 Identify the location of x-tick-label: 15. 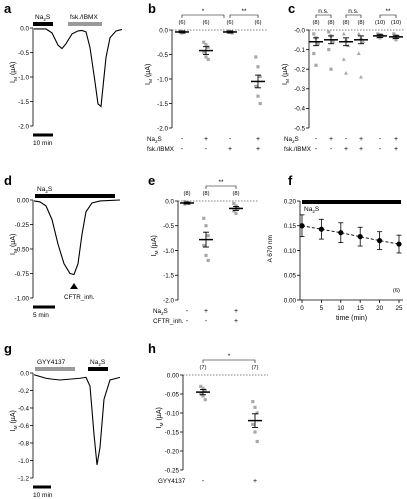
(361, 308).